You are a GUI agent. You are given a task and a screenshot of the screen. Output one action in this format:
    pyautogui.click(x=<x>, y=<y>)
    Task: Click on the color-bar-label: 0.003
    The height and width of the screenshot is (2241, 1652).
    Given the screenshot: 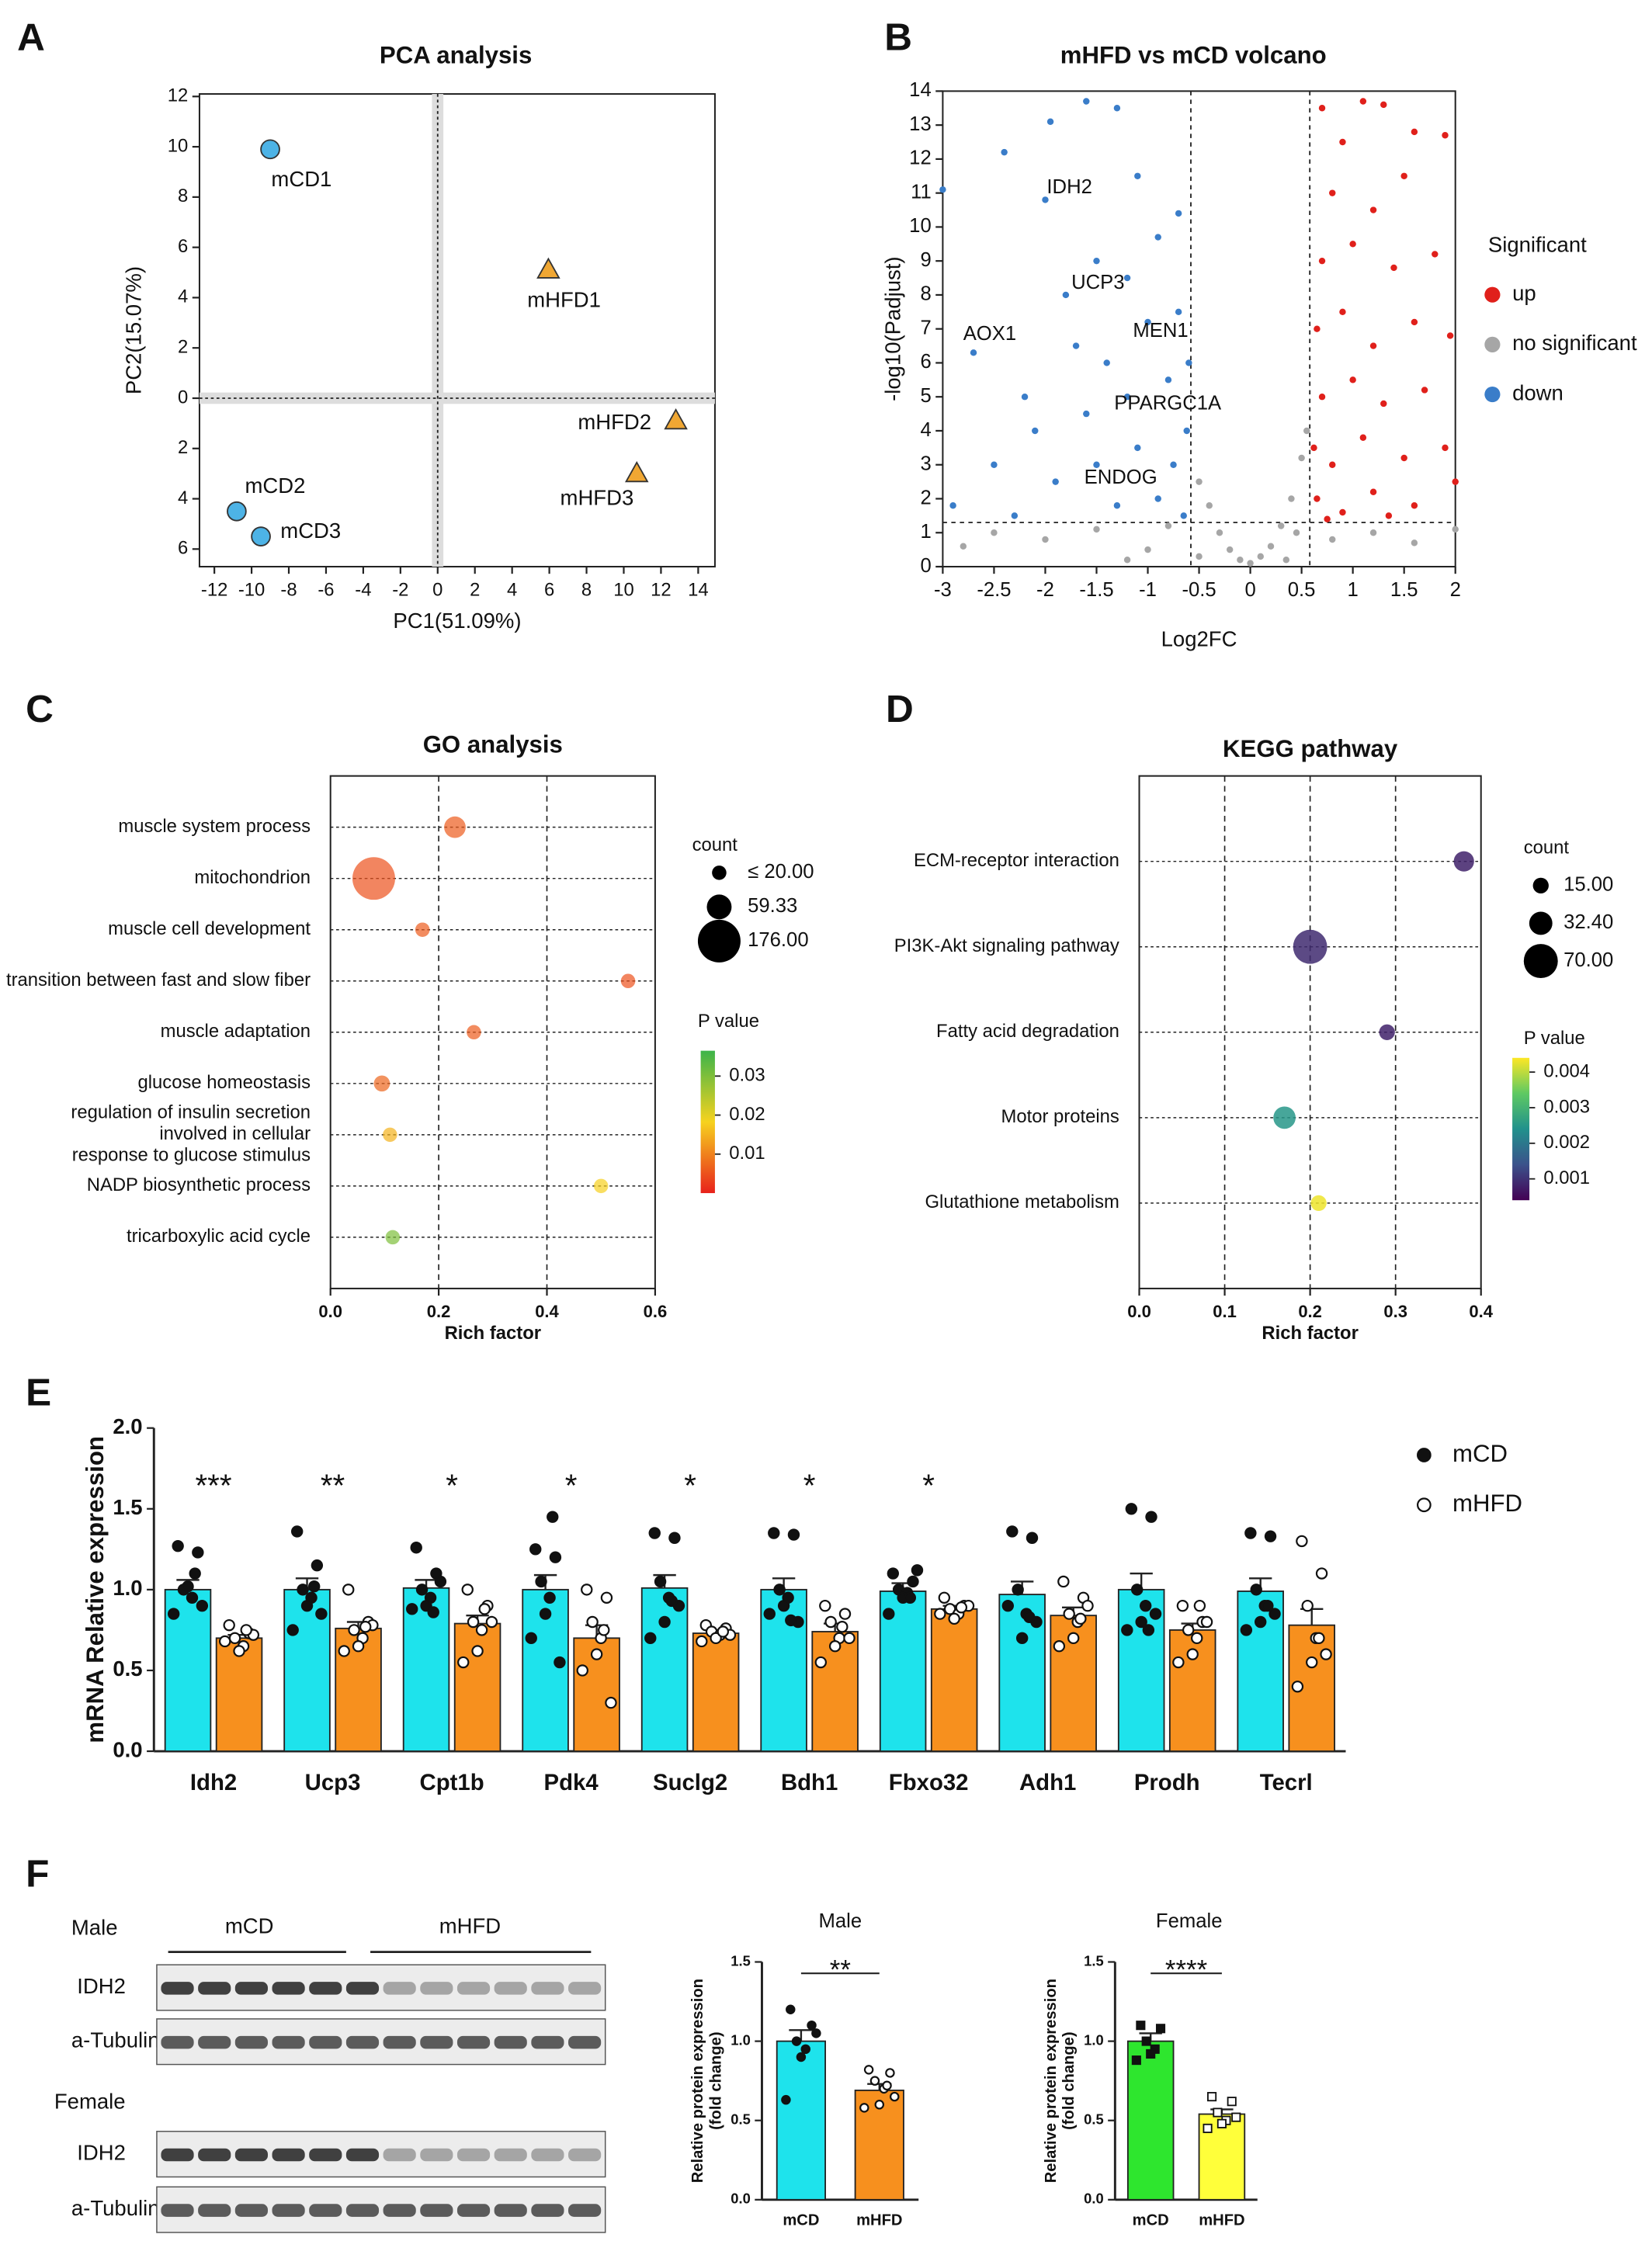 What is the action you would take?
    pyautogui.click(x=1566, y=1107)
    